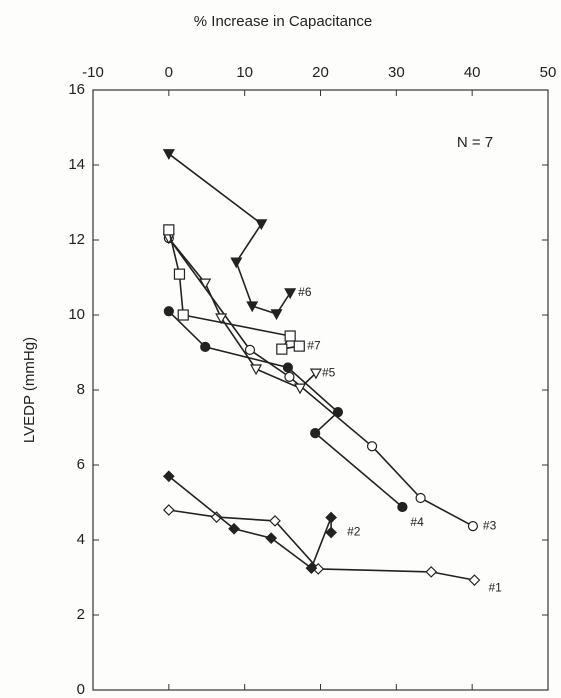 This screenshot has width=561, height=698. What do you see at coordinates (76, 314) in the screenshot?
I see `y-tick-label: 10` at bounding box center [76, 314].